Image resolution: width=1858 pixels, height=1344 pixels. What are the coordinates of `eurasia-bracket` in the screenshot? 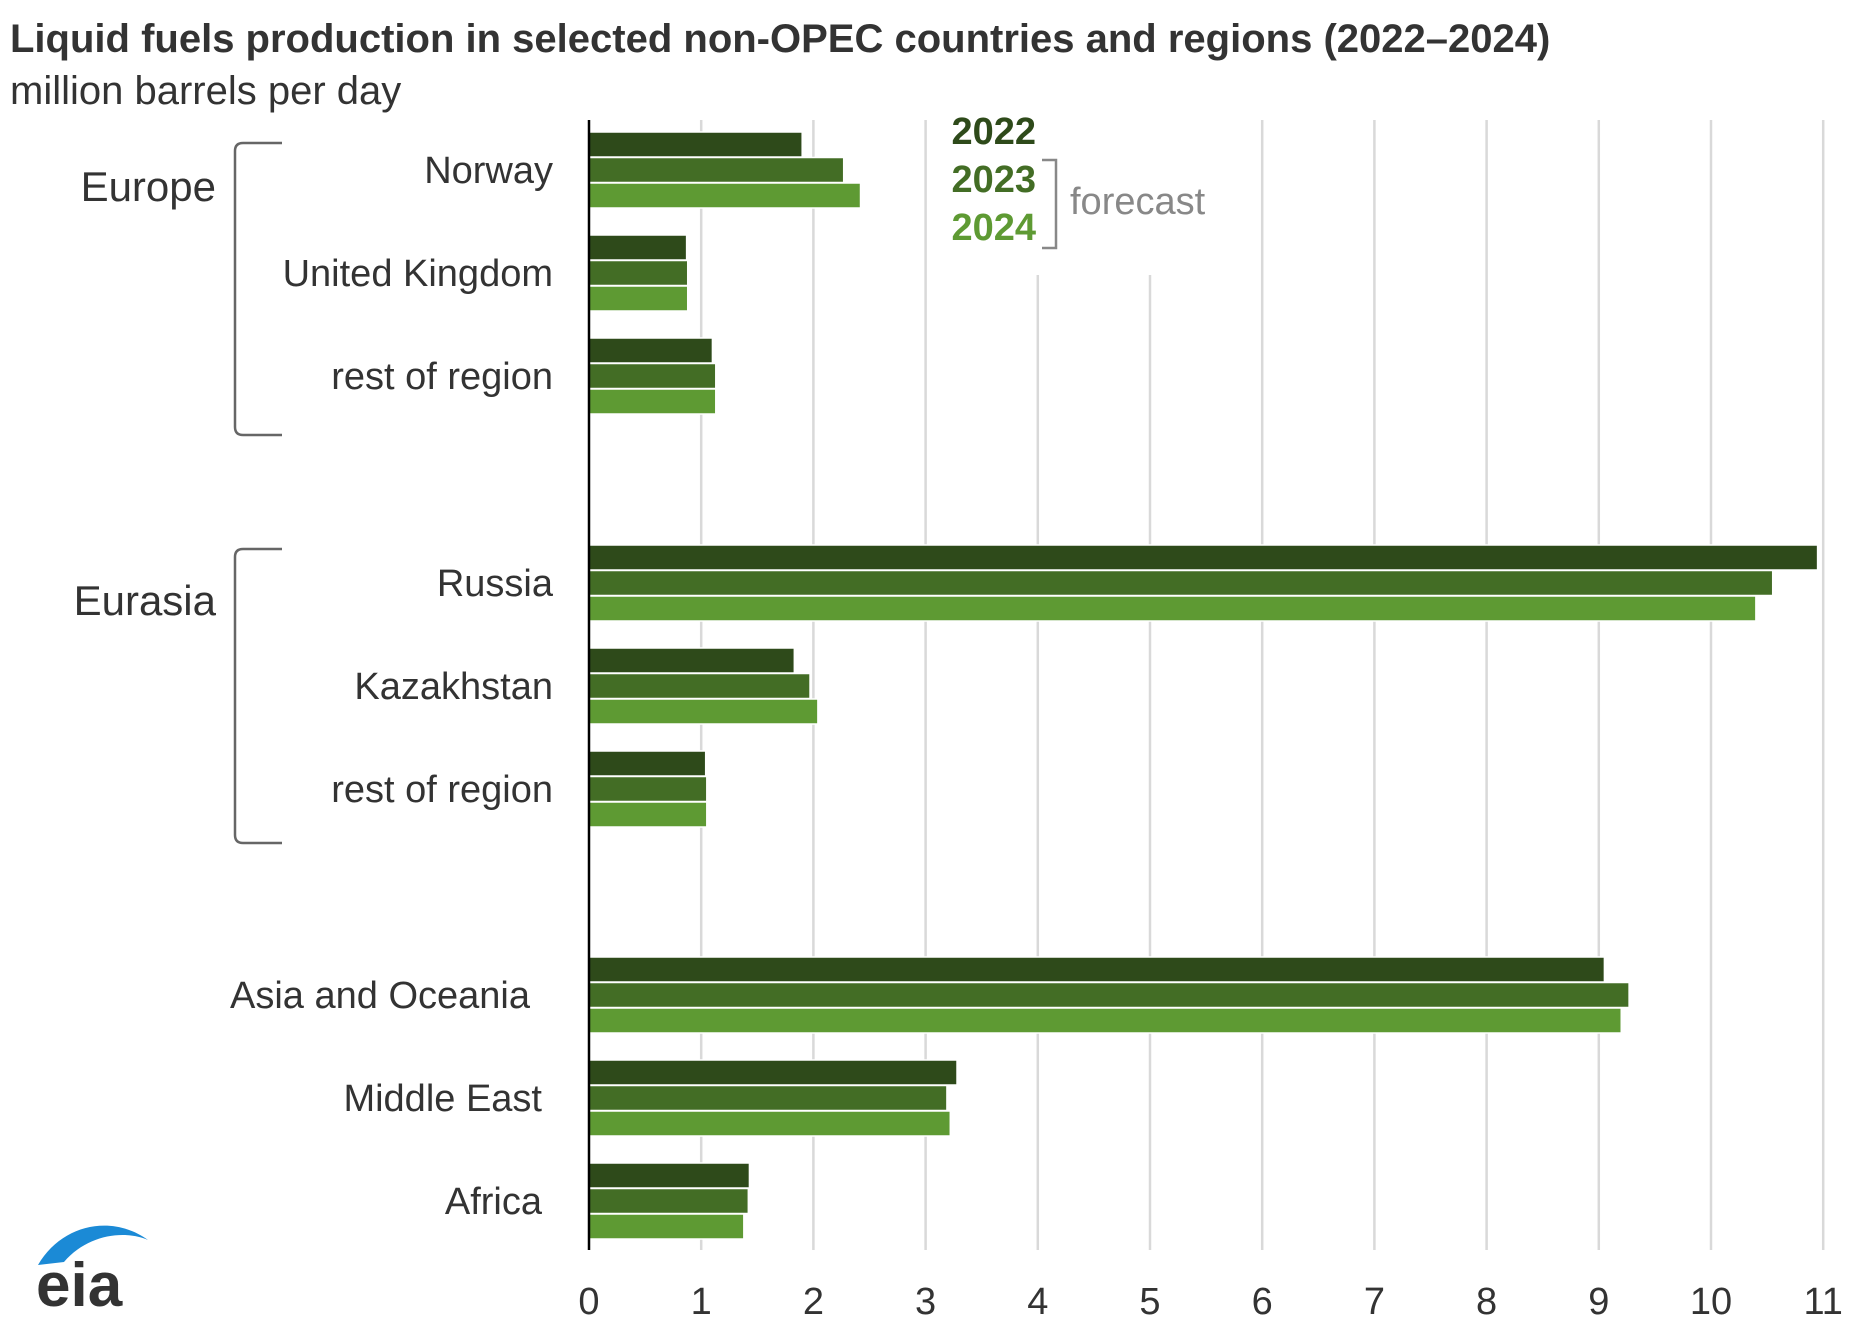 It's located at (257, 696).